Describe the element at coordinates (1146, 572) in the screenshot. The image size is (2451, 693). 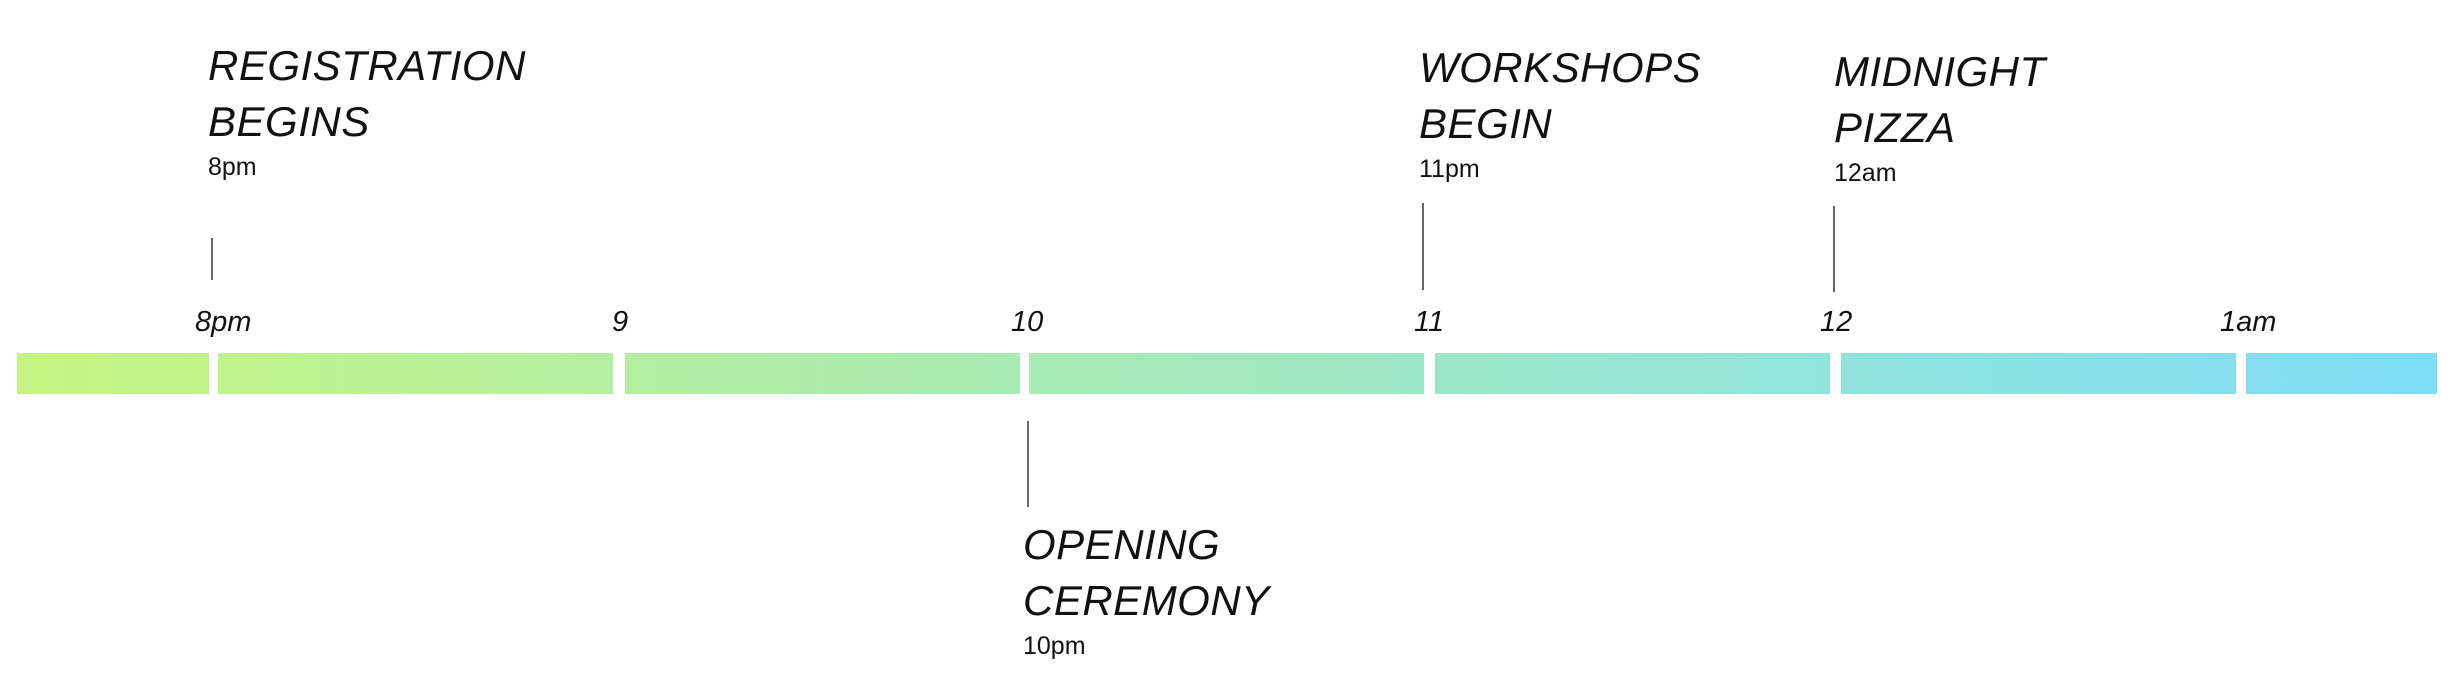
I see `event-title: OPENING CEREMONY` at that location.